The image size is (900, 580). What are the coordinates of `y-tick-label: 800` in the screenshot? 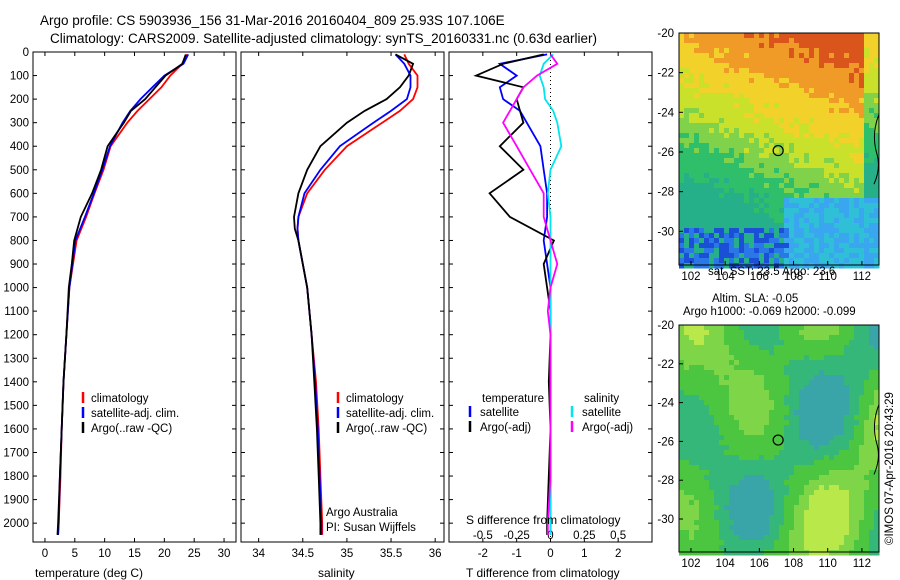 It's located at (19, 241).